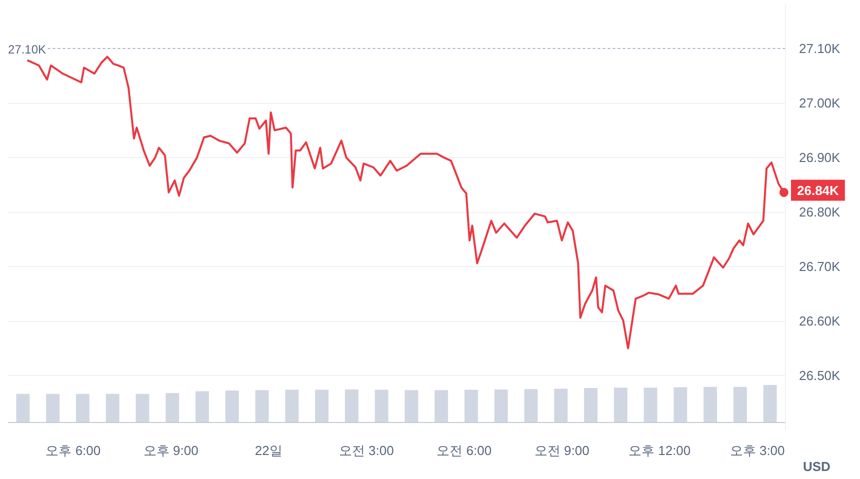 The width and height of the screenshot is (860, 479). Describe the element at coordinates (820, 103) in the screenshot. I see `y-tick-label: 27.00K` at that location.